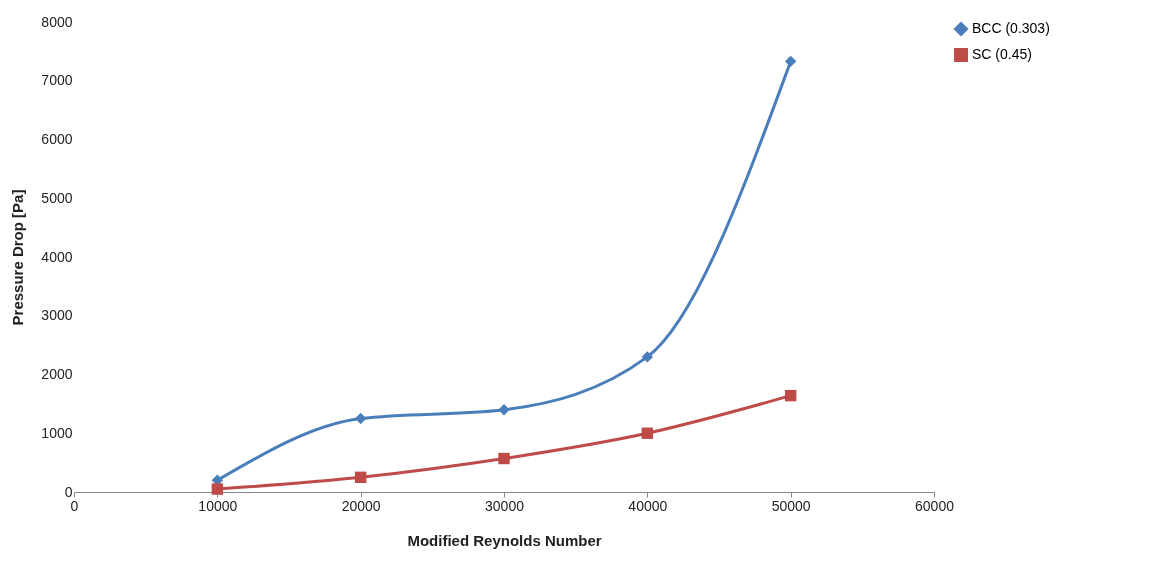  Describe the element at coordinates (504, 540) in the screenshot. I see `x-axis-title: Modified Reynolds Number` at that location.